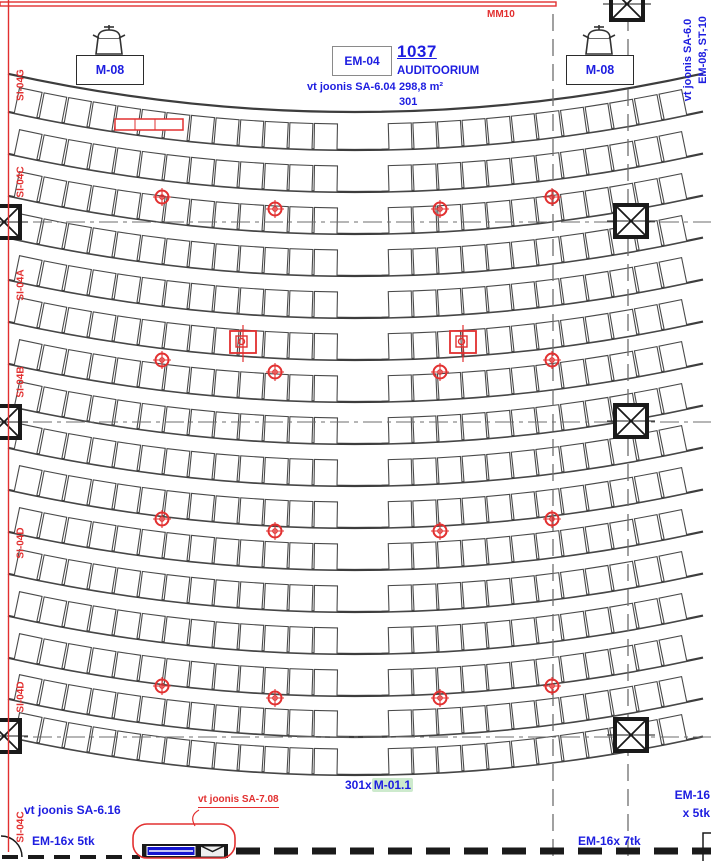  I want to click on projector-tag-left: M-08, so click(110, 70).